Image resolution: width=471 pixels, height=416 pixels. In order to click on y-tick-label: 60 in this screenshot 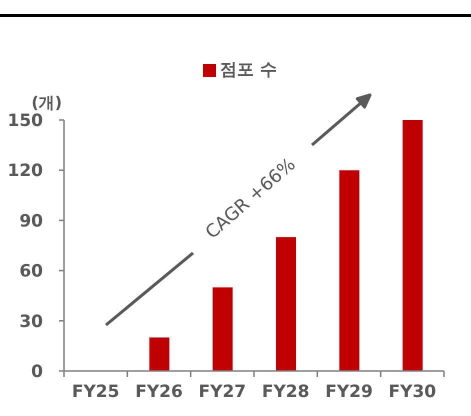, I will do `click(31, 272)`.